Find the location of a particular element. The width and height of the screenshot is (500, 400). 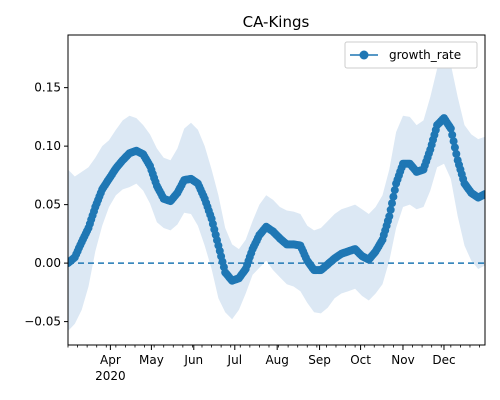

x-tick-label: Sep is located at coordinates (319, 360).